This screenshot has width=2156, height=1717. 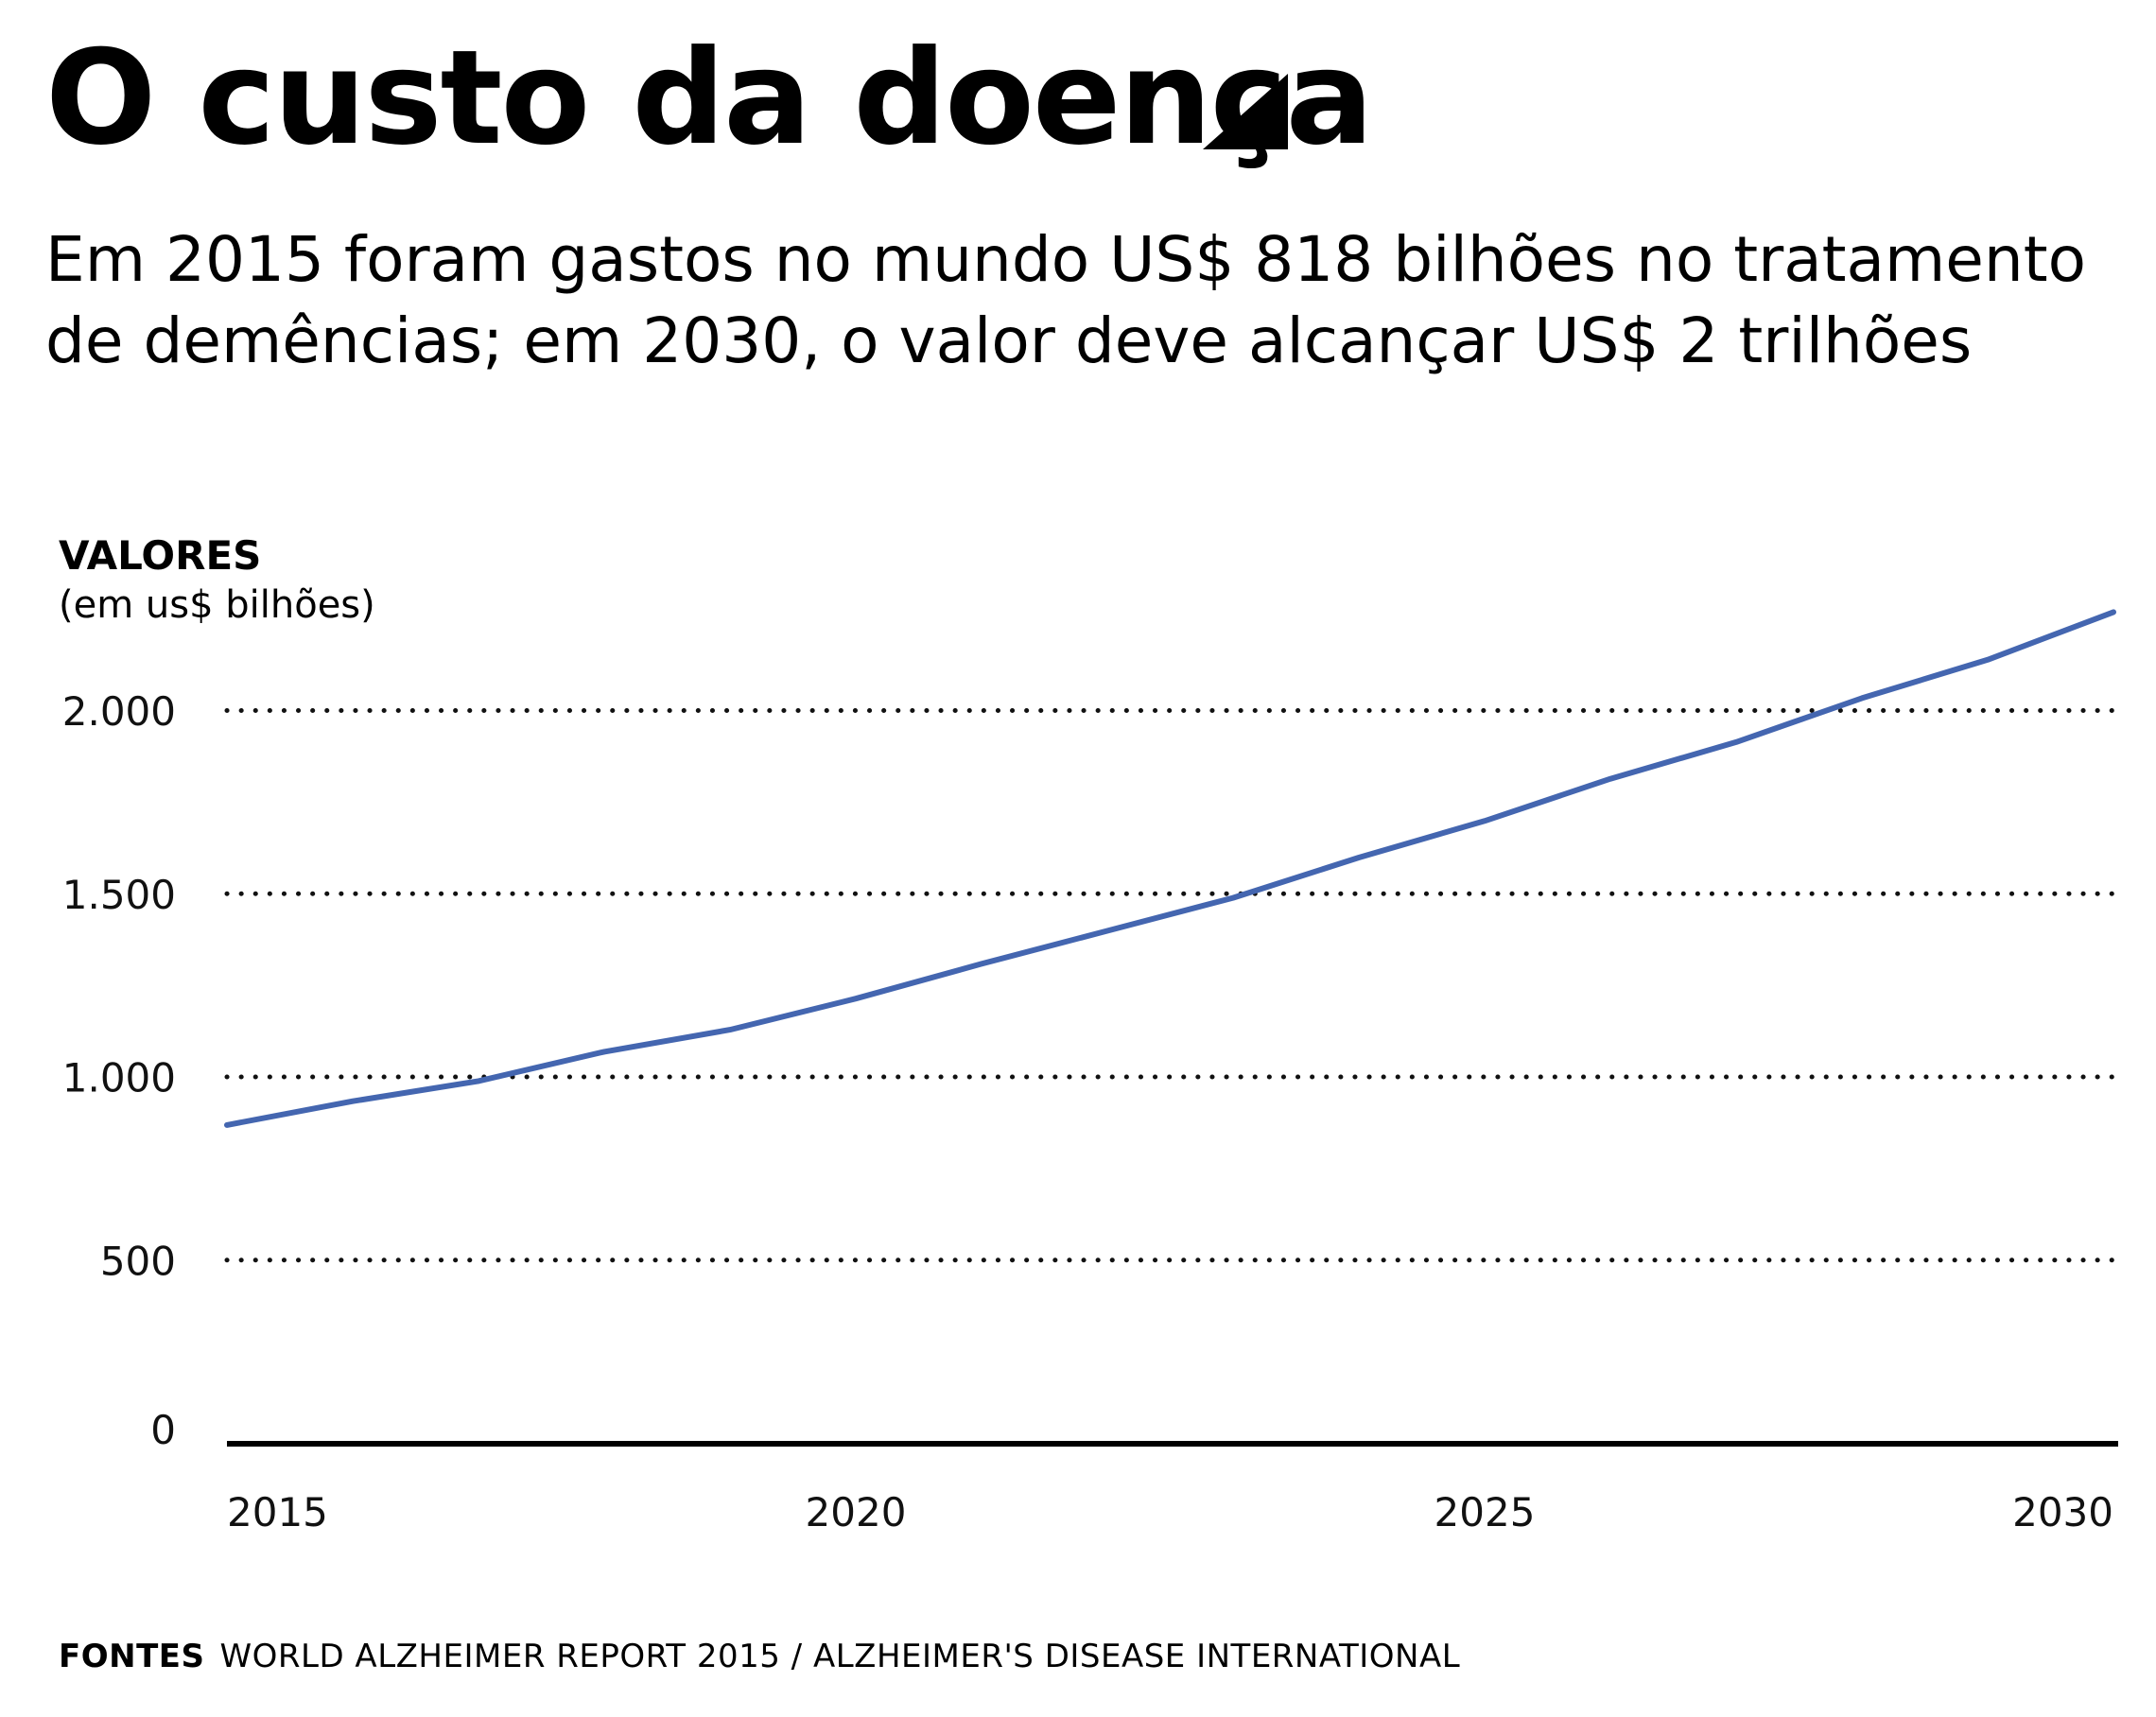 What do you see at coordinates (217, 580) in the screenshot?
I see `y-axis-title: VALORES (em us$ bilhões)` at bounding box center [217, 580].